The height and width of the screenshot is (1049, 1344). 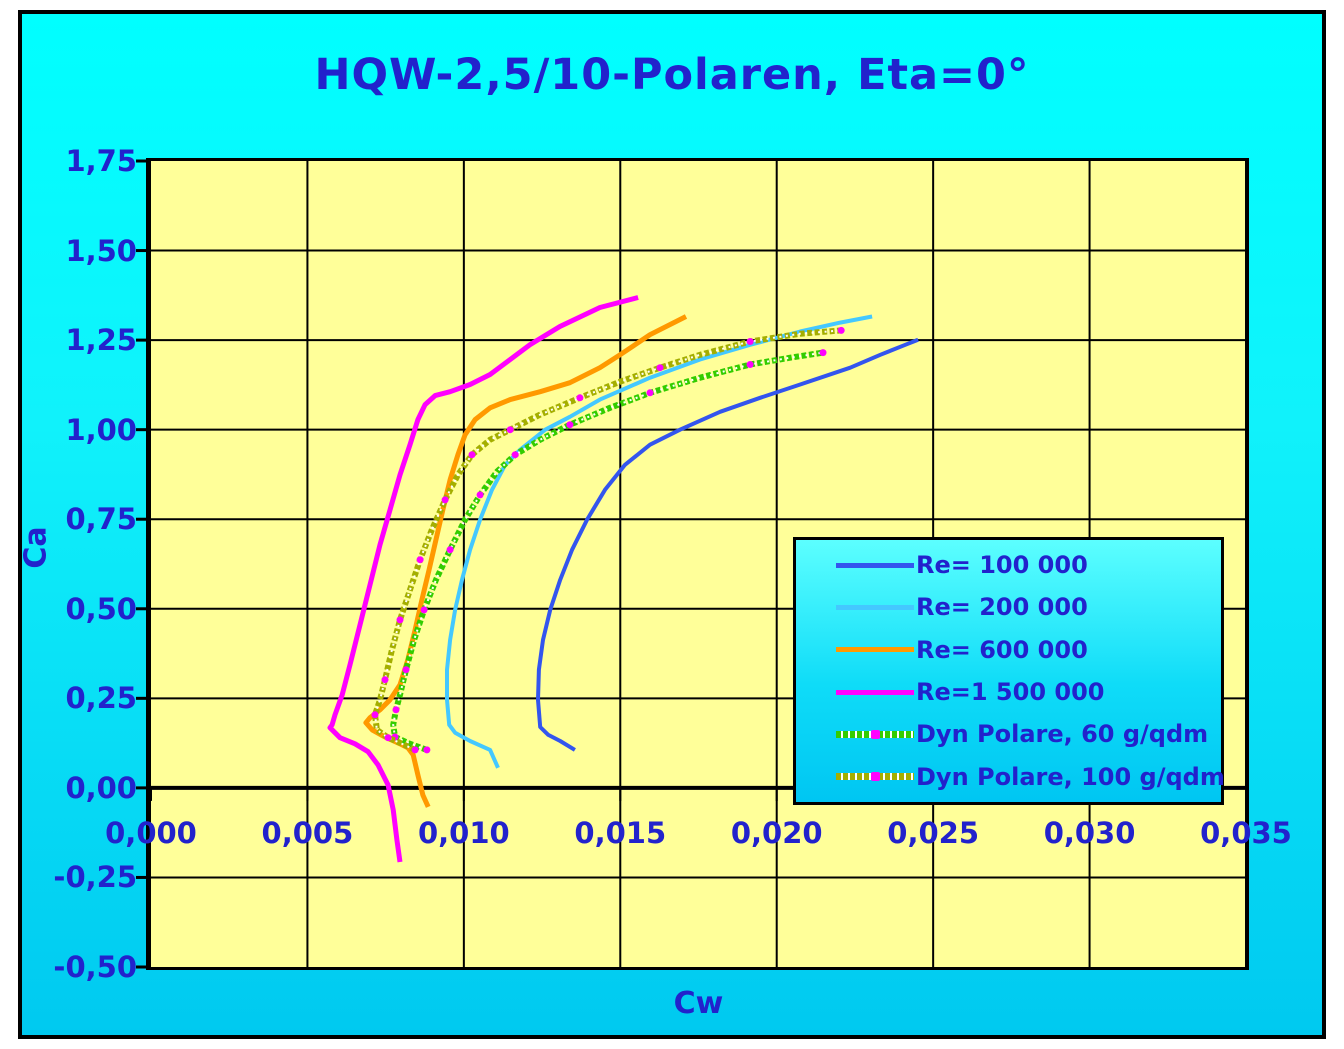 I want to click on y-tick-label: 1,50, so click(x=101, y=250).